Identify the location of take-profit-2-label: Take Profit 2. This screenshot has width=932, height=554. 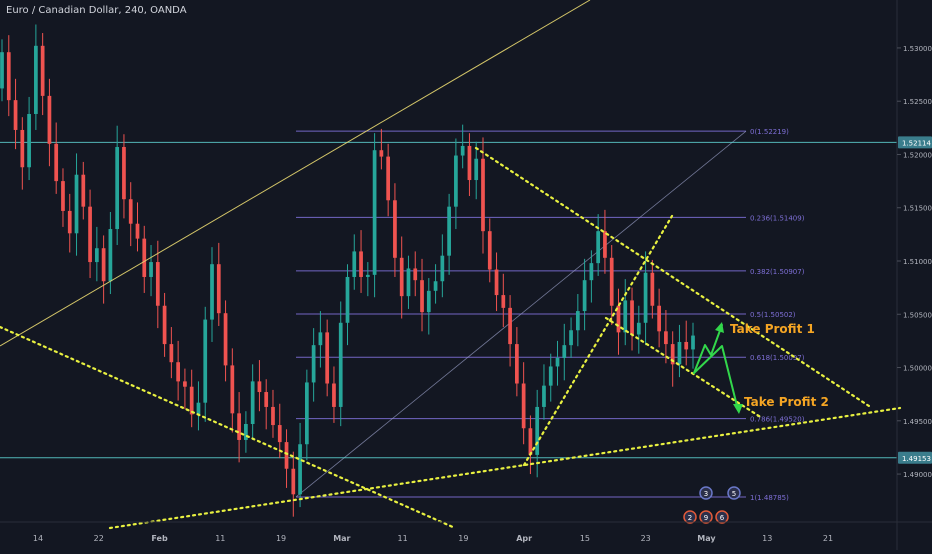
(786, 402).